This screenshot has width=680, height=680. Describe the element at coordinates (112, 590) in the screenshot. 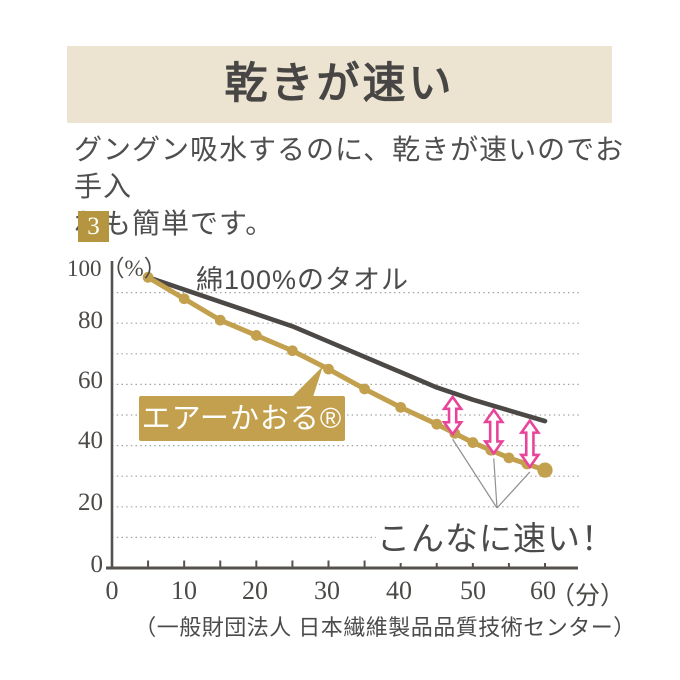

I see `x-tick-label-0: 0` at that location.